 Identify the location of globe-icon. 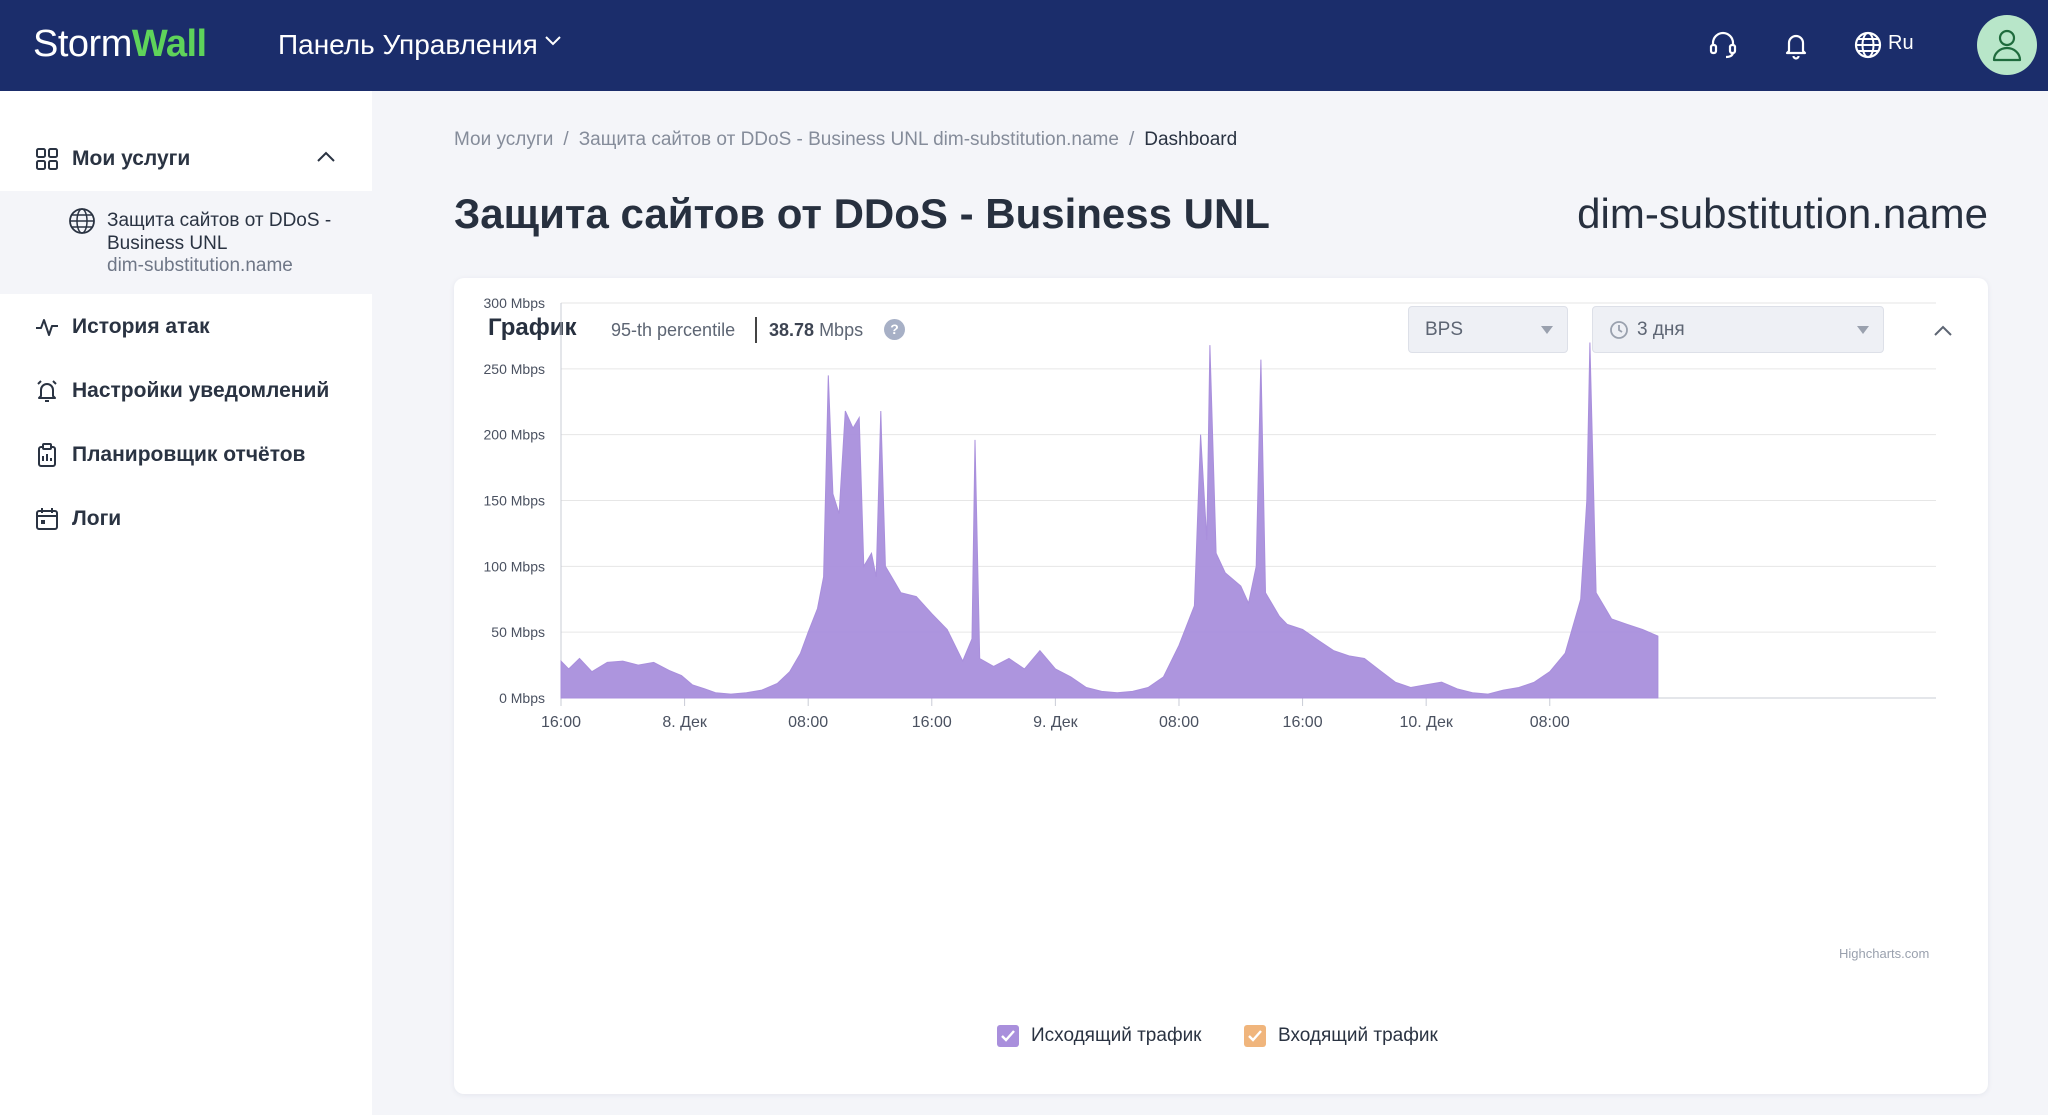
(1868, 45).